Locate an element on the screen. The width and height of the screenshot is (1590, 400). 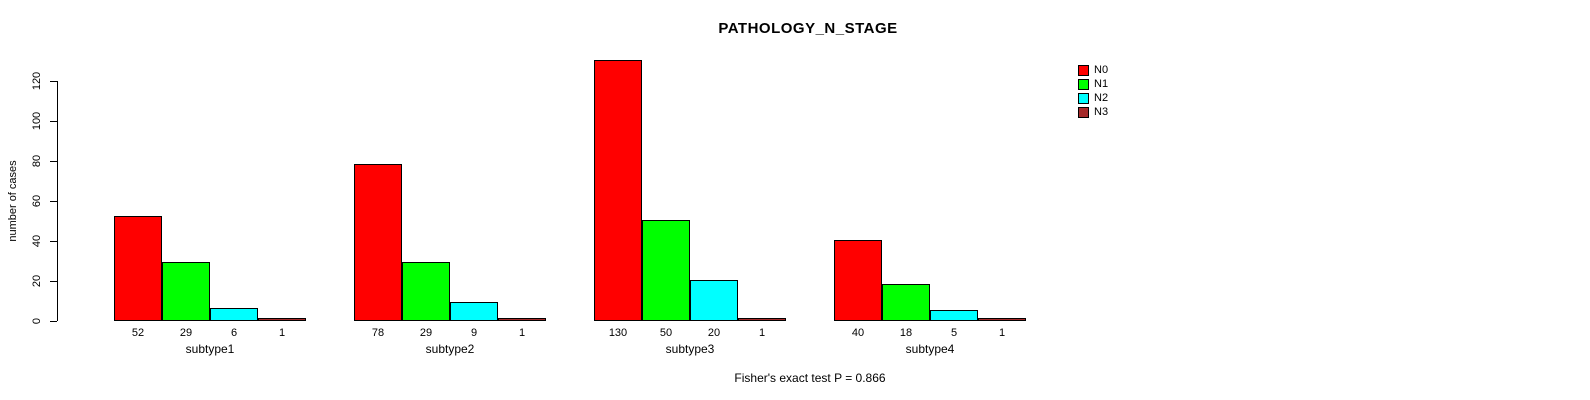
legend-swatch-N2 is located at coordinates (1083, 98).